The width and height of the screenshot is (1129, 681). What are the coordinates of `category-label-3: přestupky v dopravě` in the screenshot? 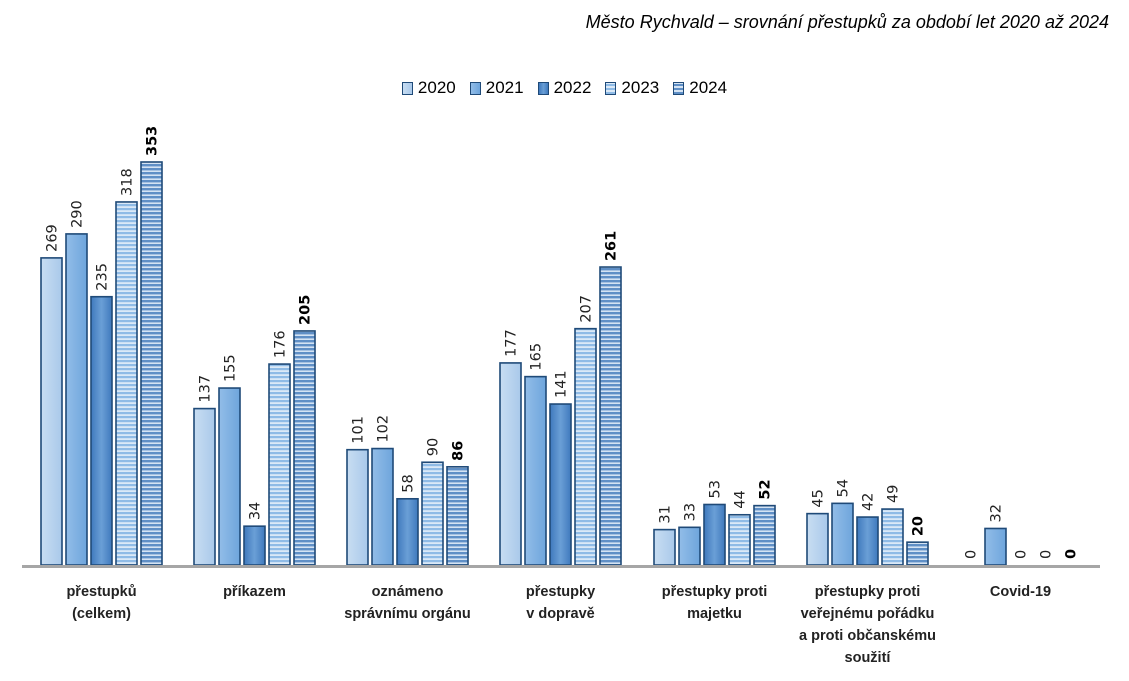 It's located at (560, 603).